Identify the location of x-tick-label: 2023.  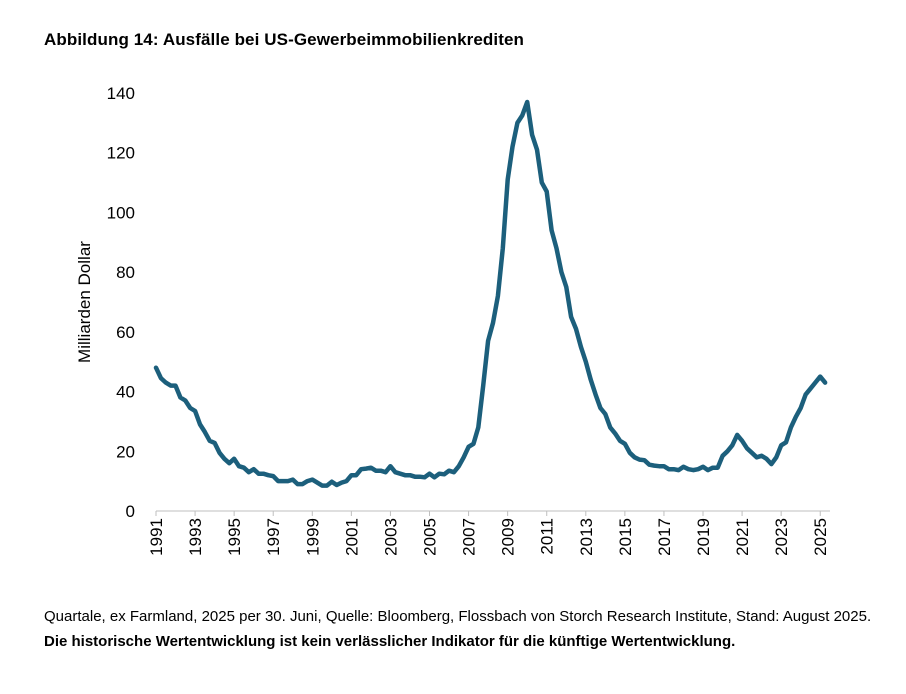
(781, 537).